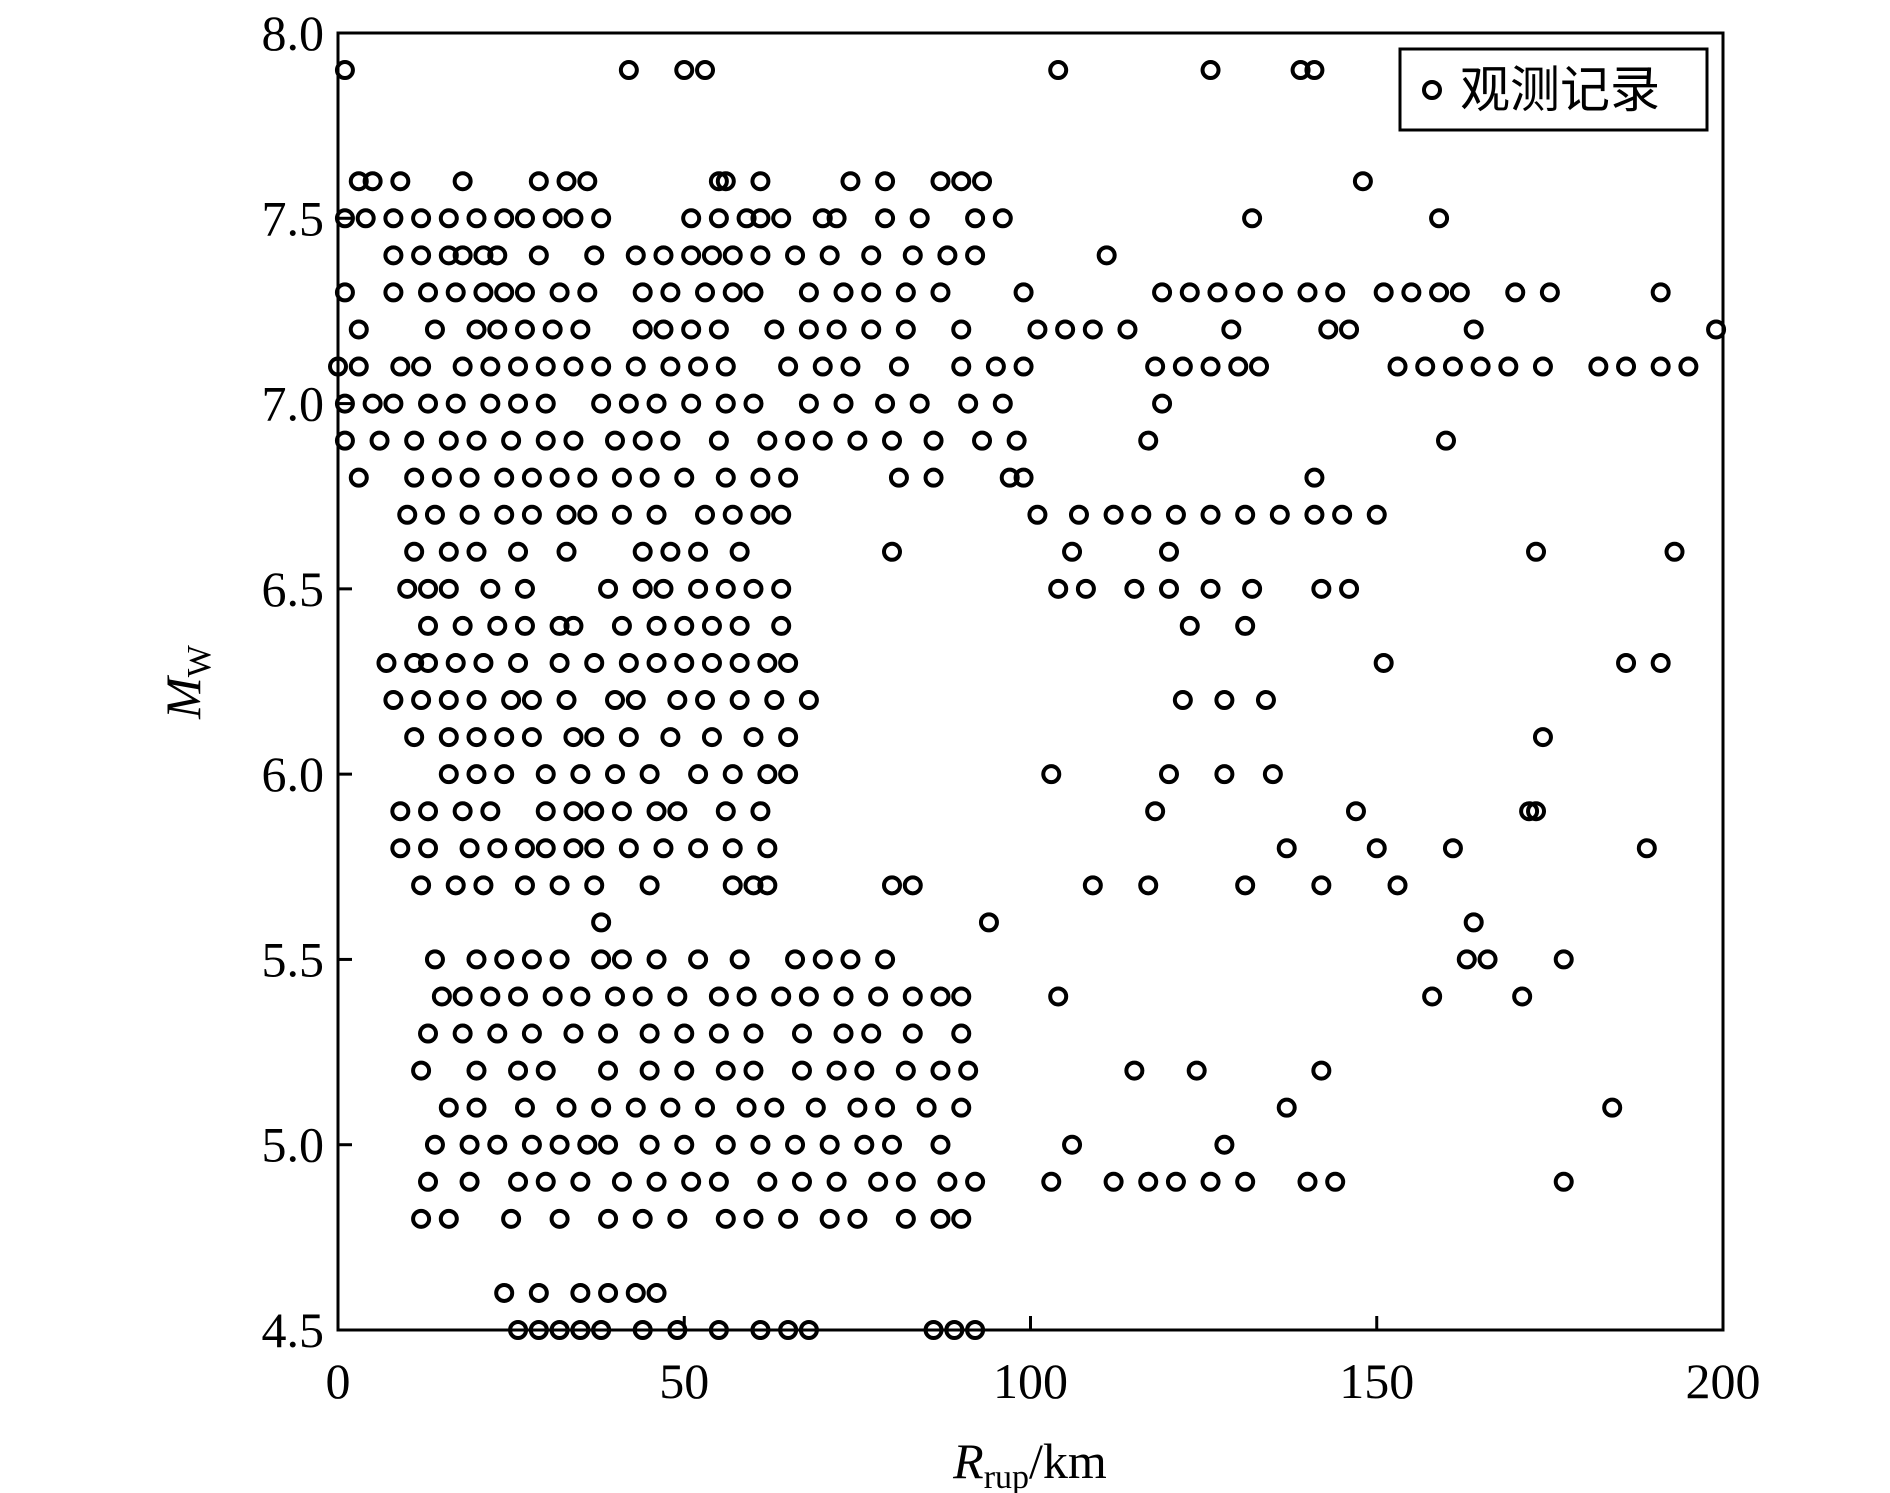 This screenshot has height=1493, width=1890. What do you see at coordinates (1432, 90) in the screenshot?
I see `legend-marker` at bounding box center [1432, 90].